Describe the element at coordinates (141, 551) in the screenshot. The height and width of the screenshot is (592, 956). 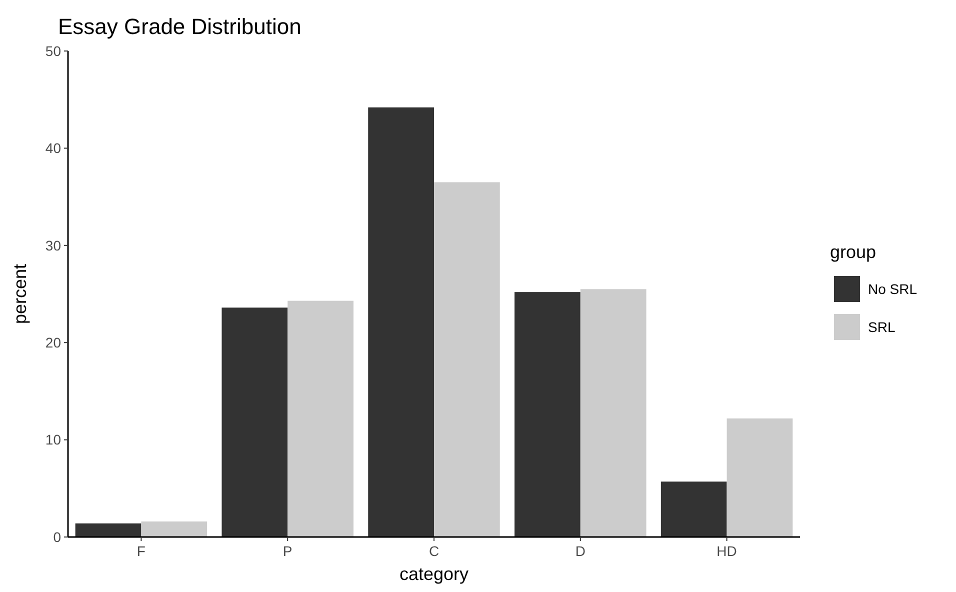
I see `x-tick-label: F` at that location.